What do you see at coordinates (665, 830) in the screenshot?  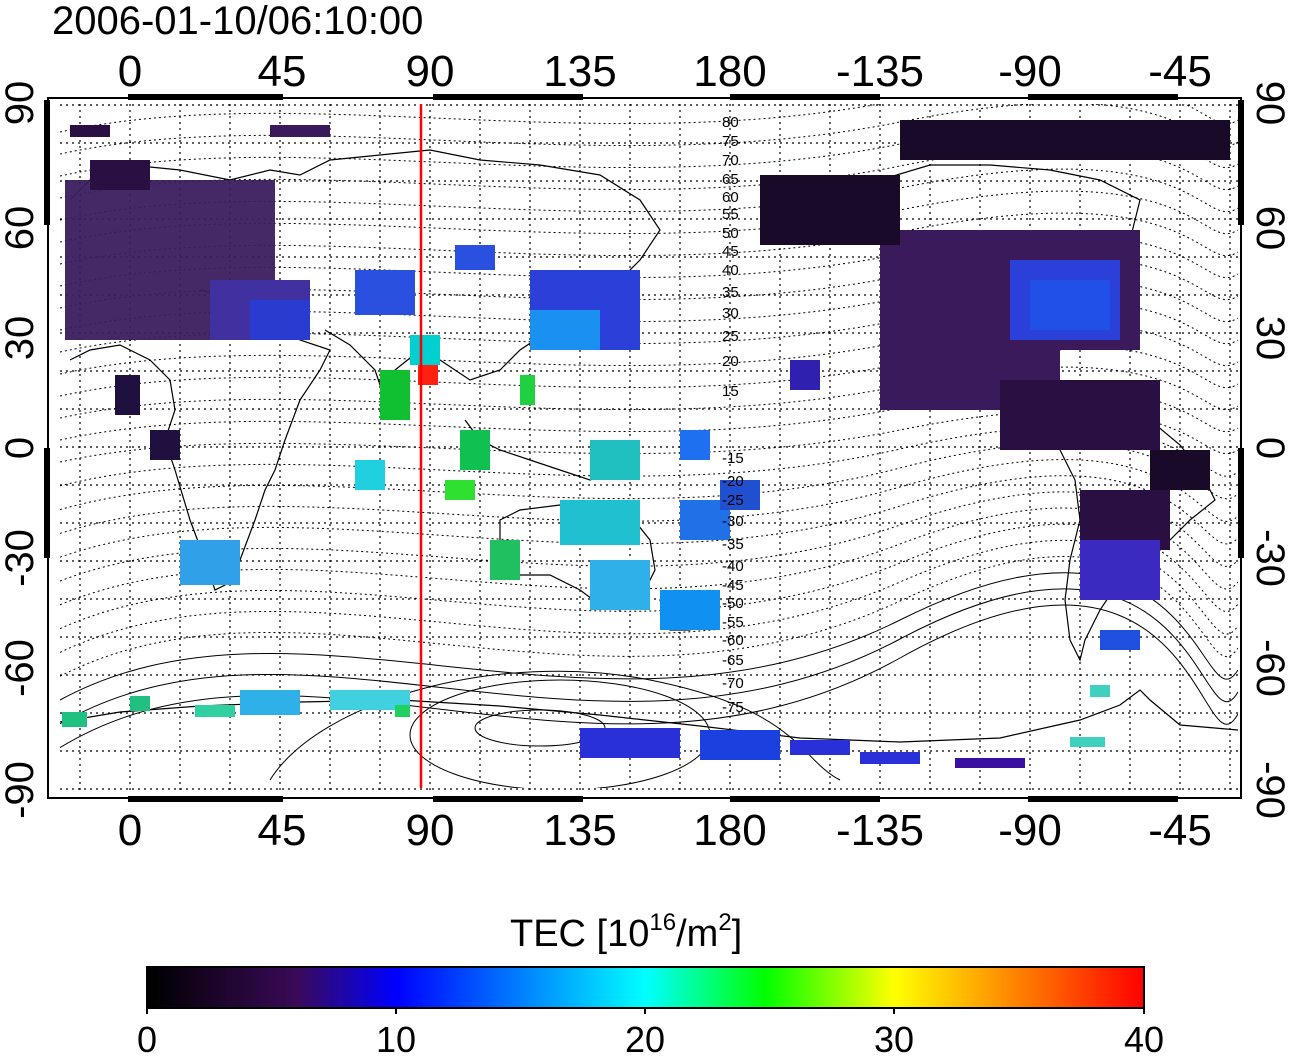 I see `x-tick-labels-bottom: 0 45 90 135 180 -135 -90 -45` at bounding box center [665, 830].